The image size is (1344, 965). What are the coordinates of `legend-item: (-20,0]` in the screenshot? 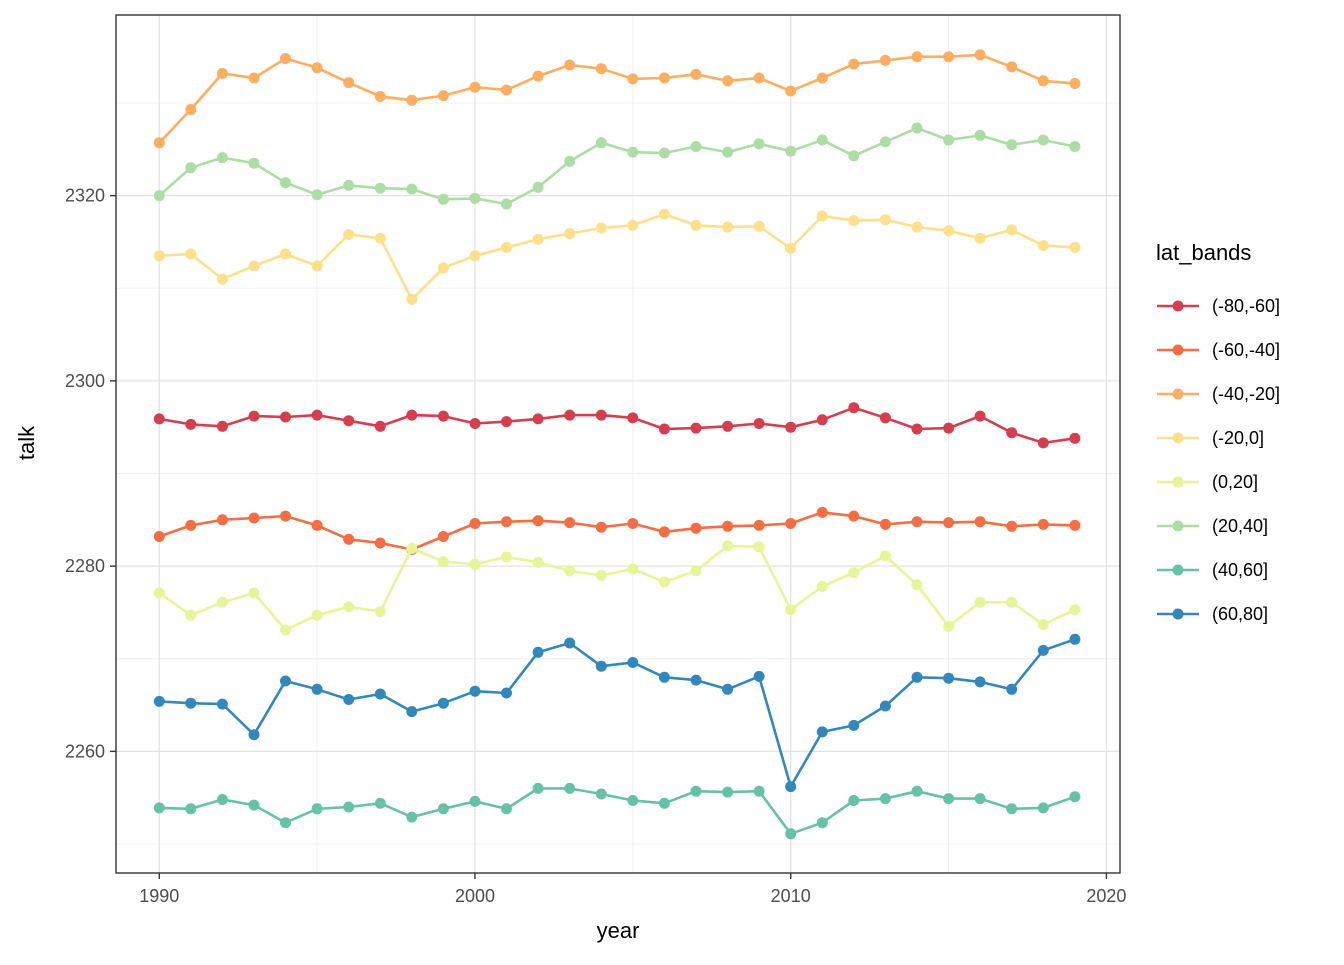 It's located at (1249, 438).